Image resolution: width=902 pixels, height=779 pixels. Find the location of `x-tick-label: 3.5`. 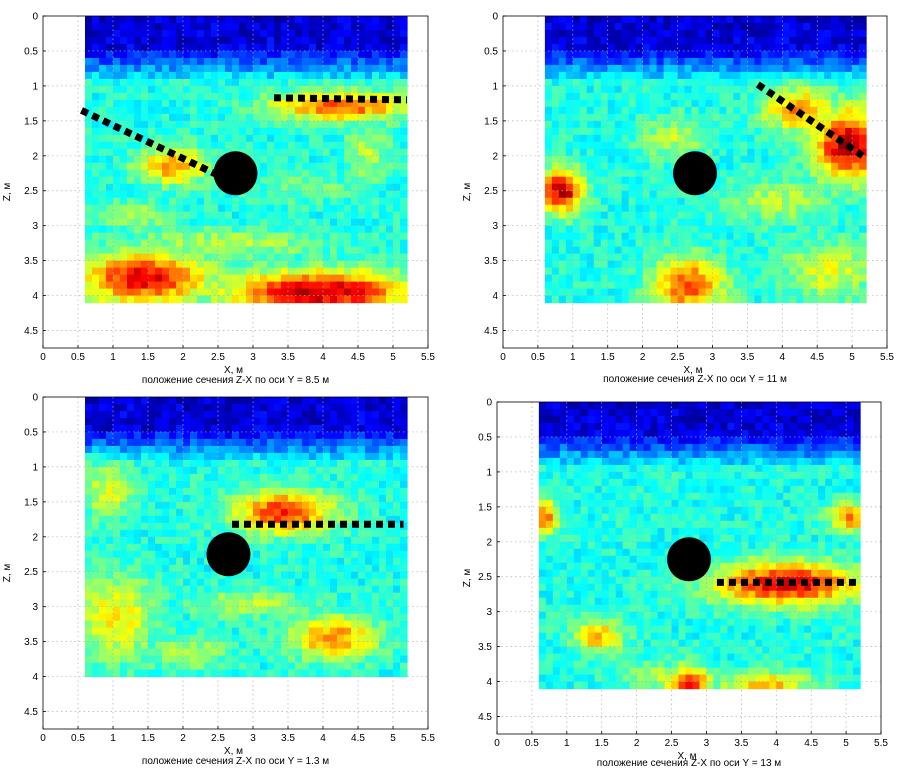

x-tick-label: 3.5 is located at coordinates (747, 357).